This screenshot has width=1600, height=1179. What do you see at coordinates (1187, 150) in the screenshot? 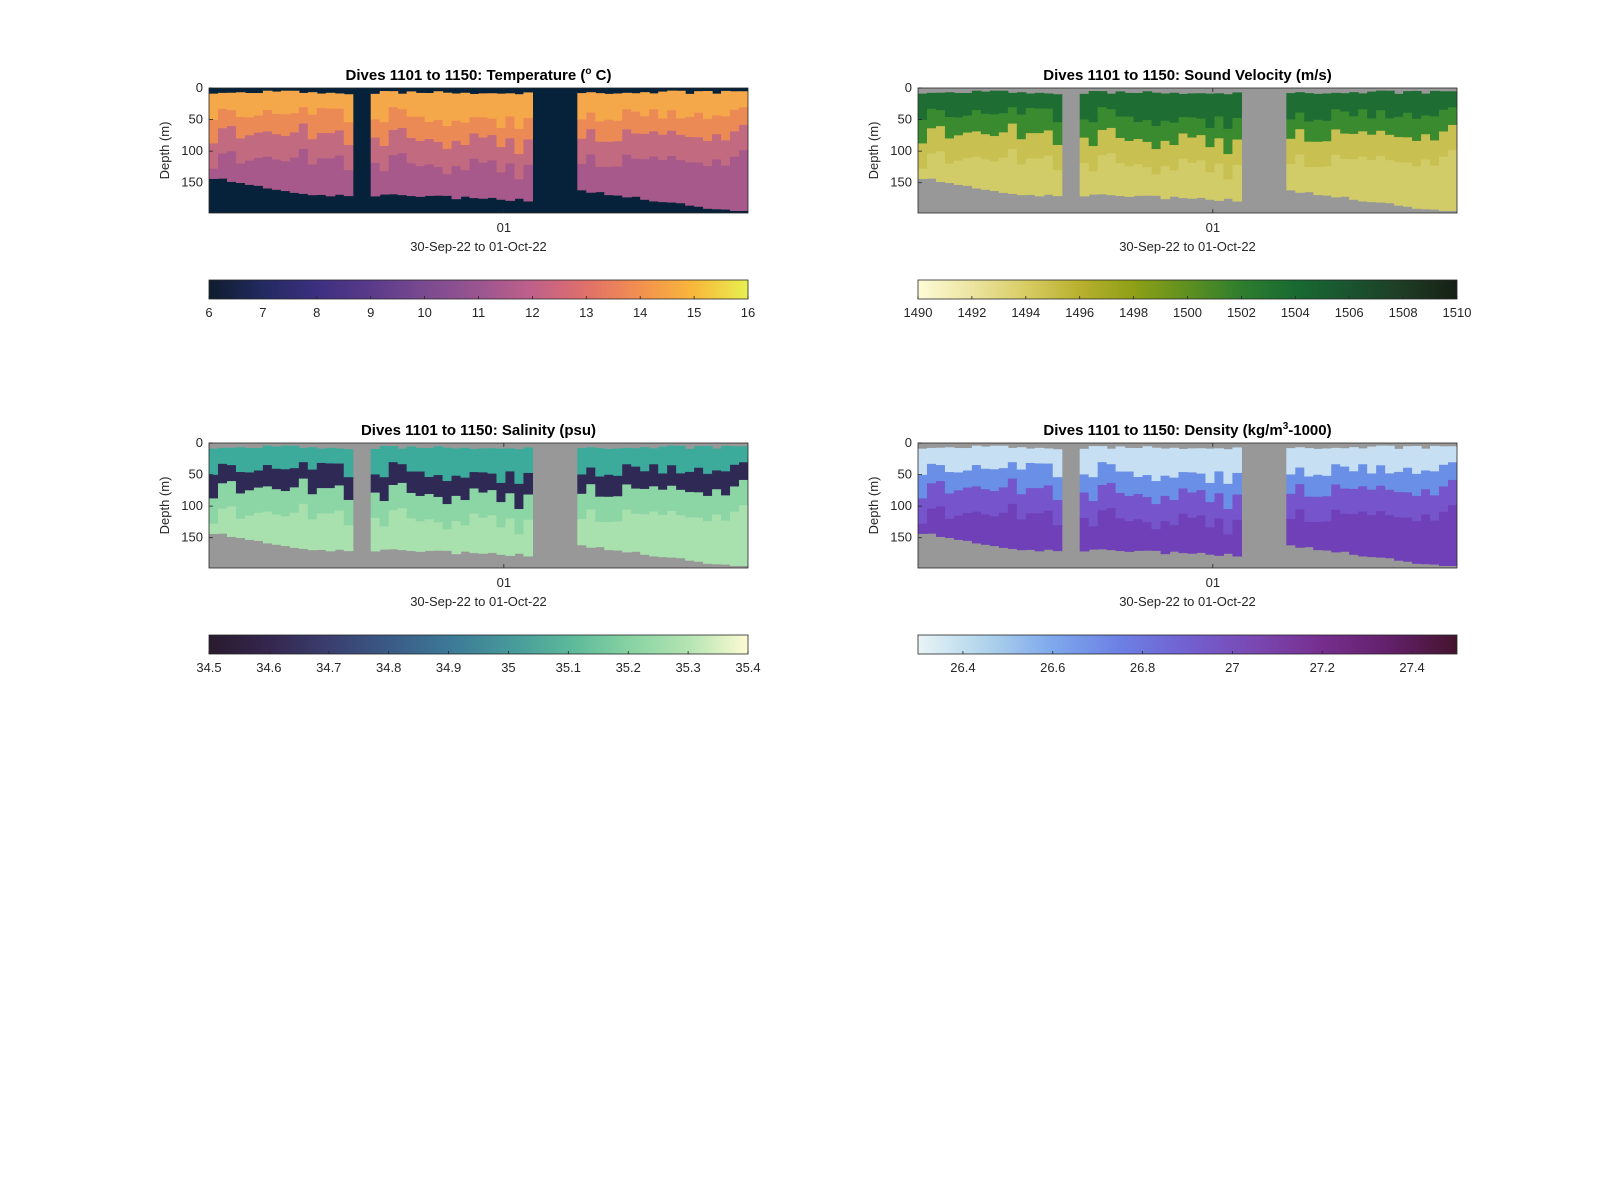
I see `axes-frame` at bounding box center [1187, 150].